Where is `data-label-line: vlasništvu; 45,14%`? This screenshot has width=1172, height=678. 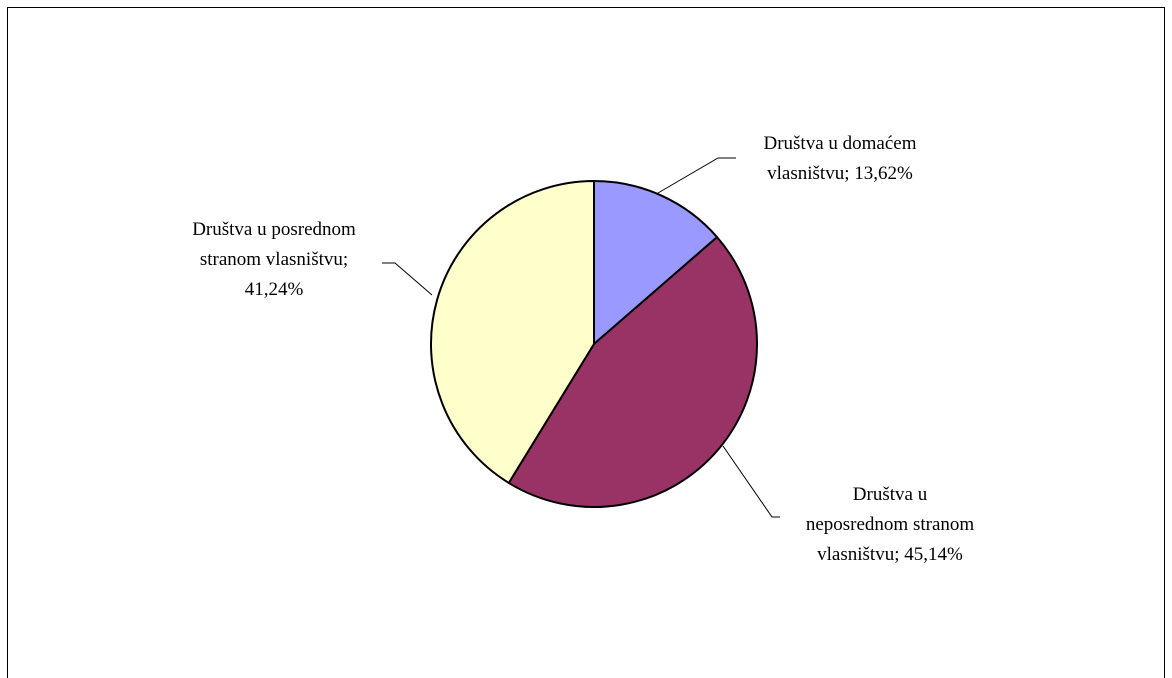 data-label-line: vlasništvu; 45,14% is located at coordinates (890, 554).